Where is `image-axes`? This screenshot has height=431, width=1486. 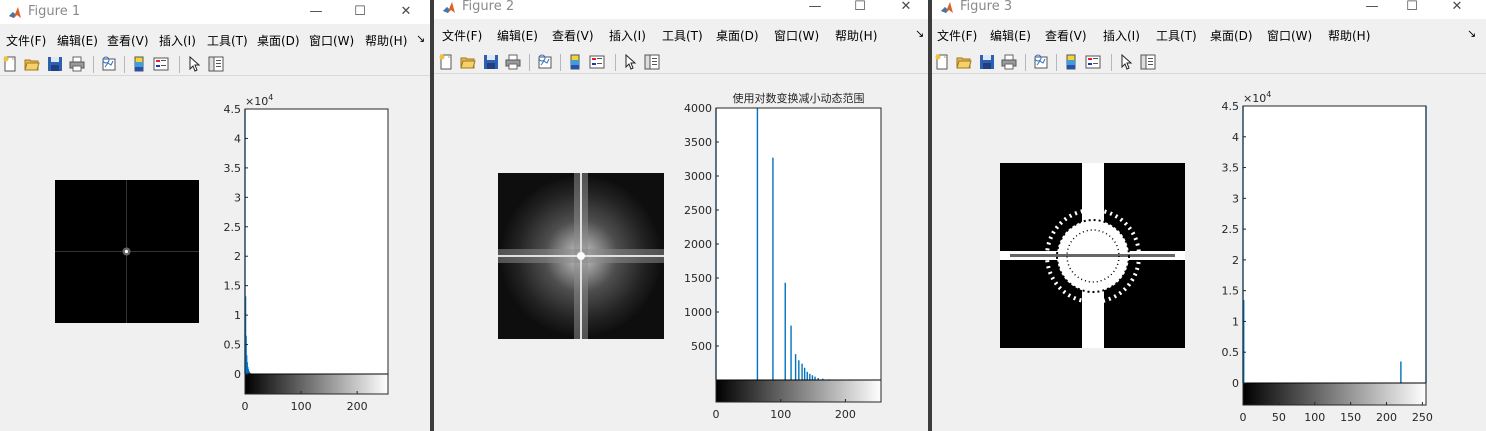
image-axes is located at coordinates (581, 256).